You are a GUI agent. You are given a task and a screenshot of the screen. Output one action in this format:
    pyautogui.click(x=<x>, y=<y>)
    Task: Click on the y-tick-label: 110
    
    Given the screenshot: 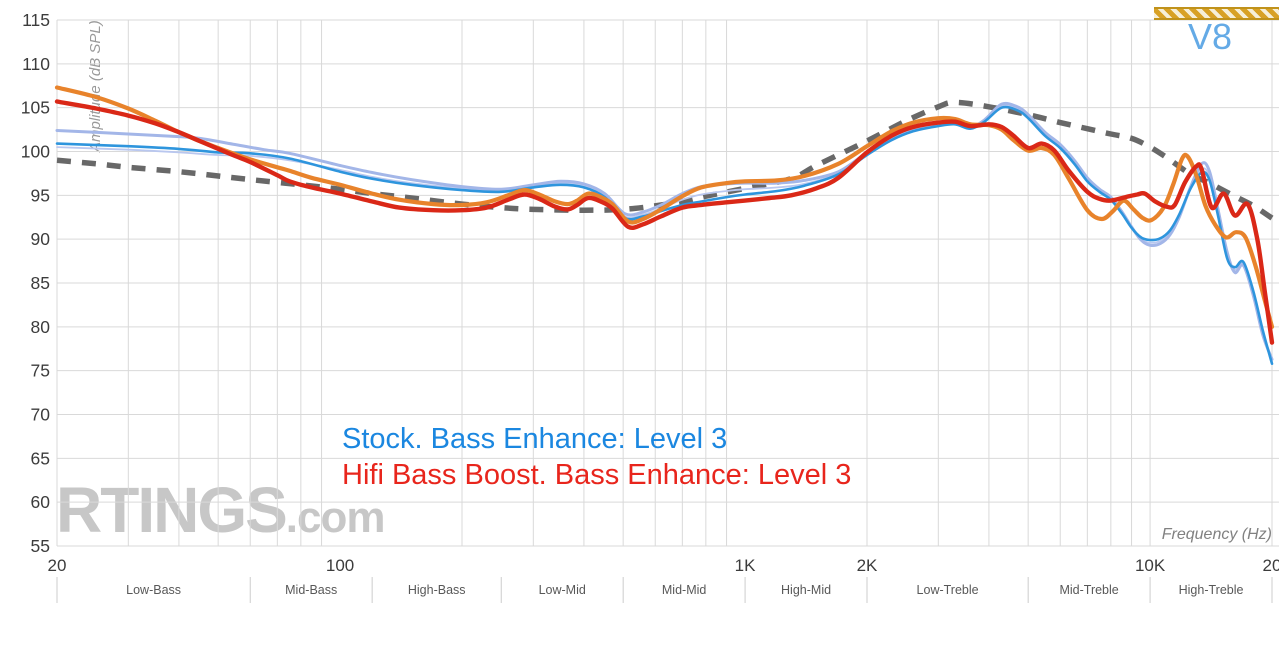 What is the action you would take?
    pyautogui.click(x=36, y=64)
    